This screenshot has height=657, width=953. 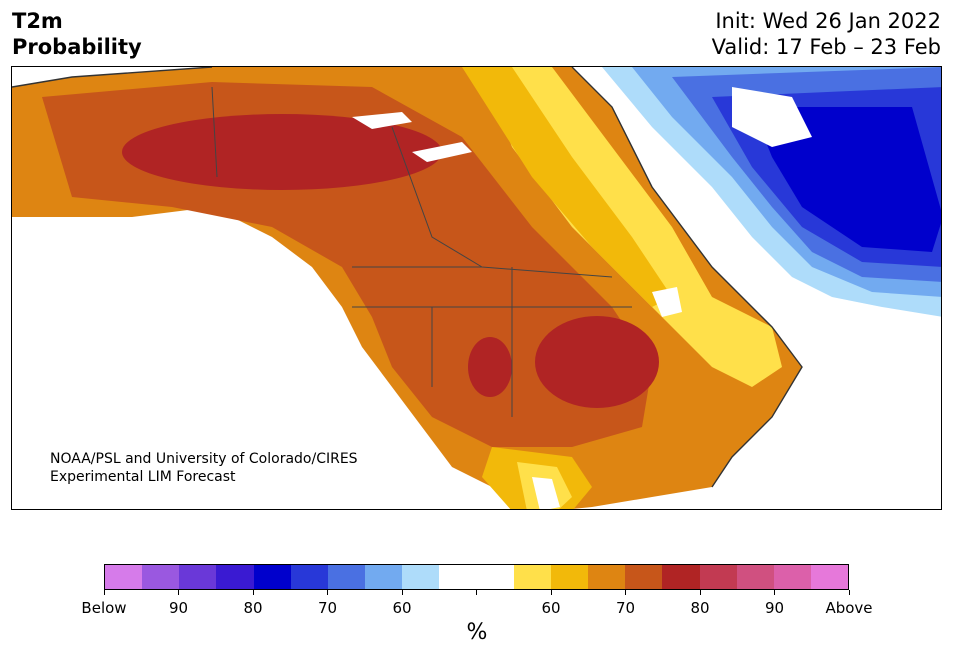 What do you see at coordinates (104, 608) in the screenshot?
I see `colorbar-tick-label: Below` at bounding box center [104, 608].